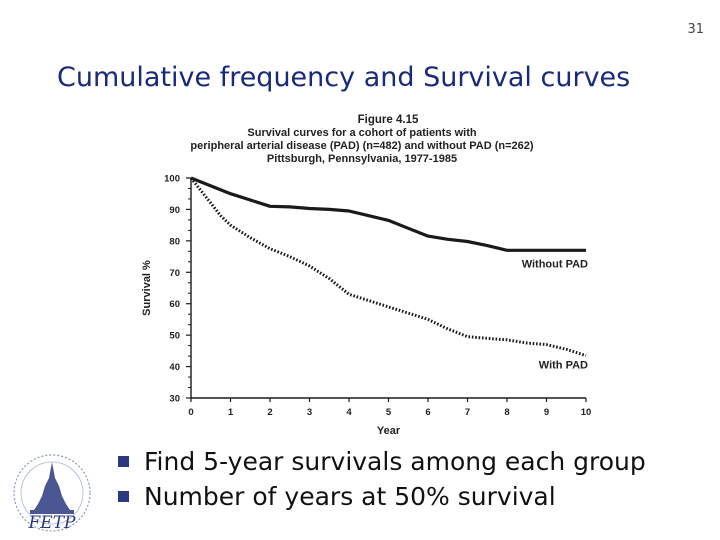 Image resolution: width=720 pixels, height=540 pixels. Describe the element at coordinates (174, 210) in the screenshot. I see `y-tick-label: 90` at that location.